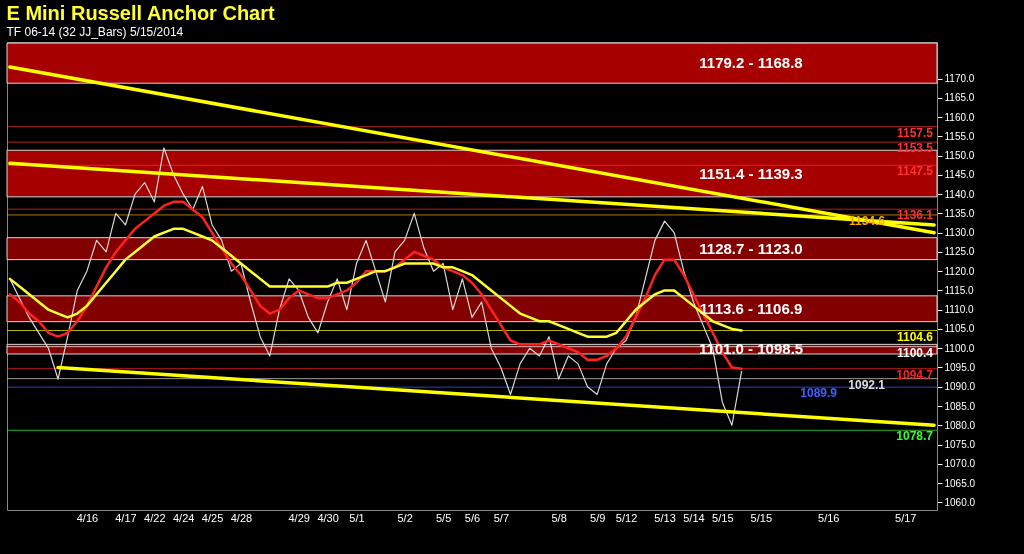 The height and width of the screenshot is (554, 1024). What do you see at coordinates (915, 171) in the screenshot?
I see `ref-line-label: 1147.5` at bounding box center [915, 171].